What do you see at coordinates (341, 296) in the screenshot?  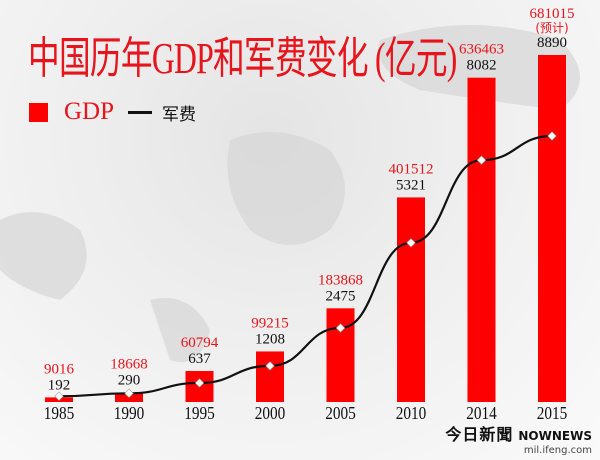 I see `military-value-label: 2475` at bounding box center [341, 296].